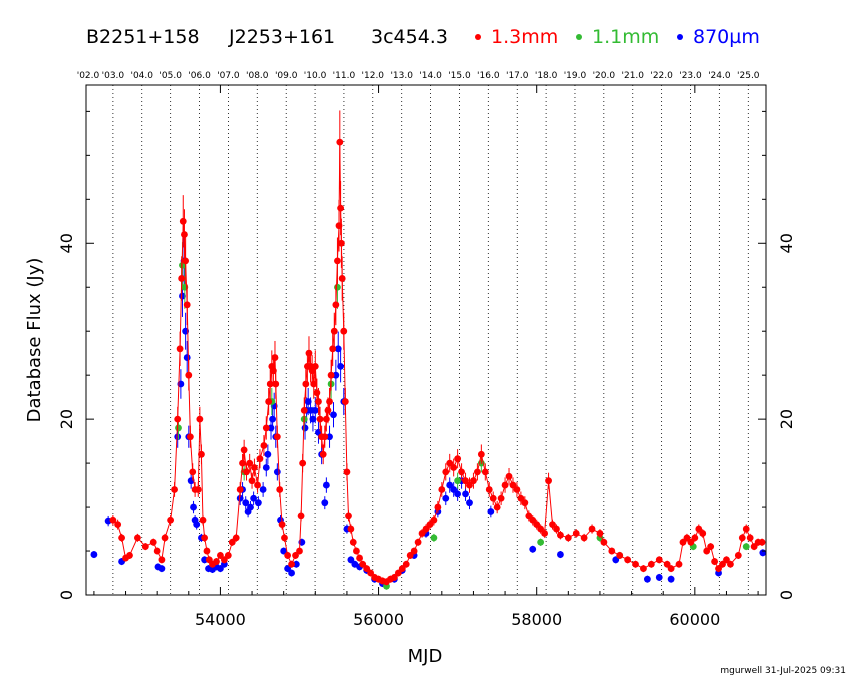  What do you see at coordinates (625, 37) in the screenshot?
I see `legend-label-1p1mm: 1.1mm` at bounding box center [625, 37].